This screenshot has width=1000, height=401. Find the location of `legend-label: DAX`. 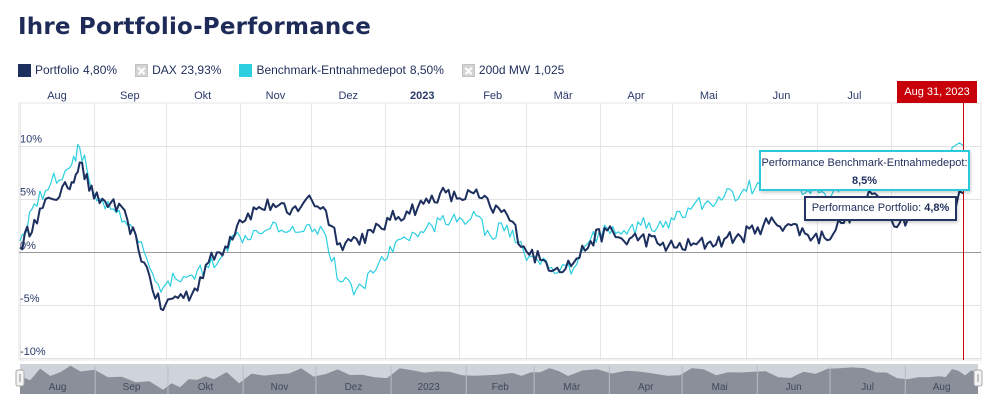

legend-label: DAX is located at coordinates (164, 70).